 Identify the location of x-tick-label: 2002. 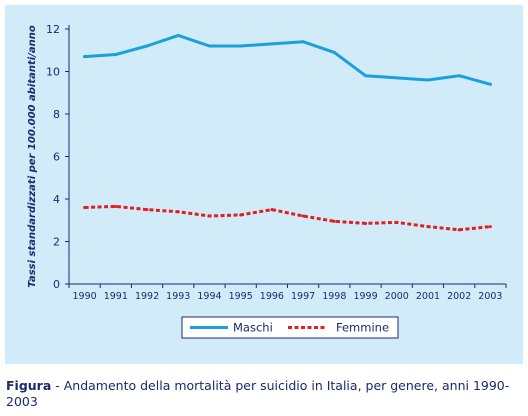
(459, 296).